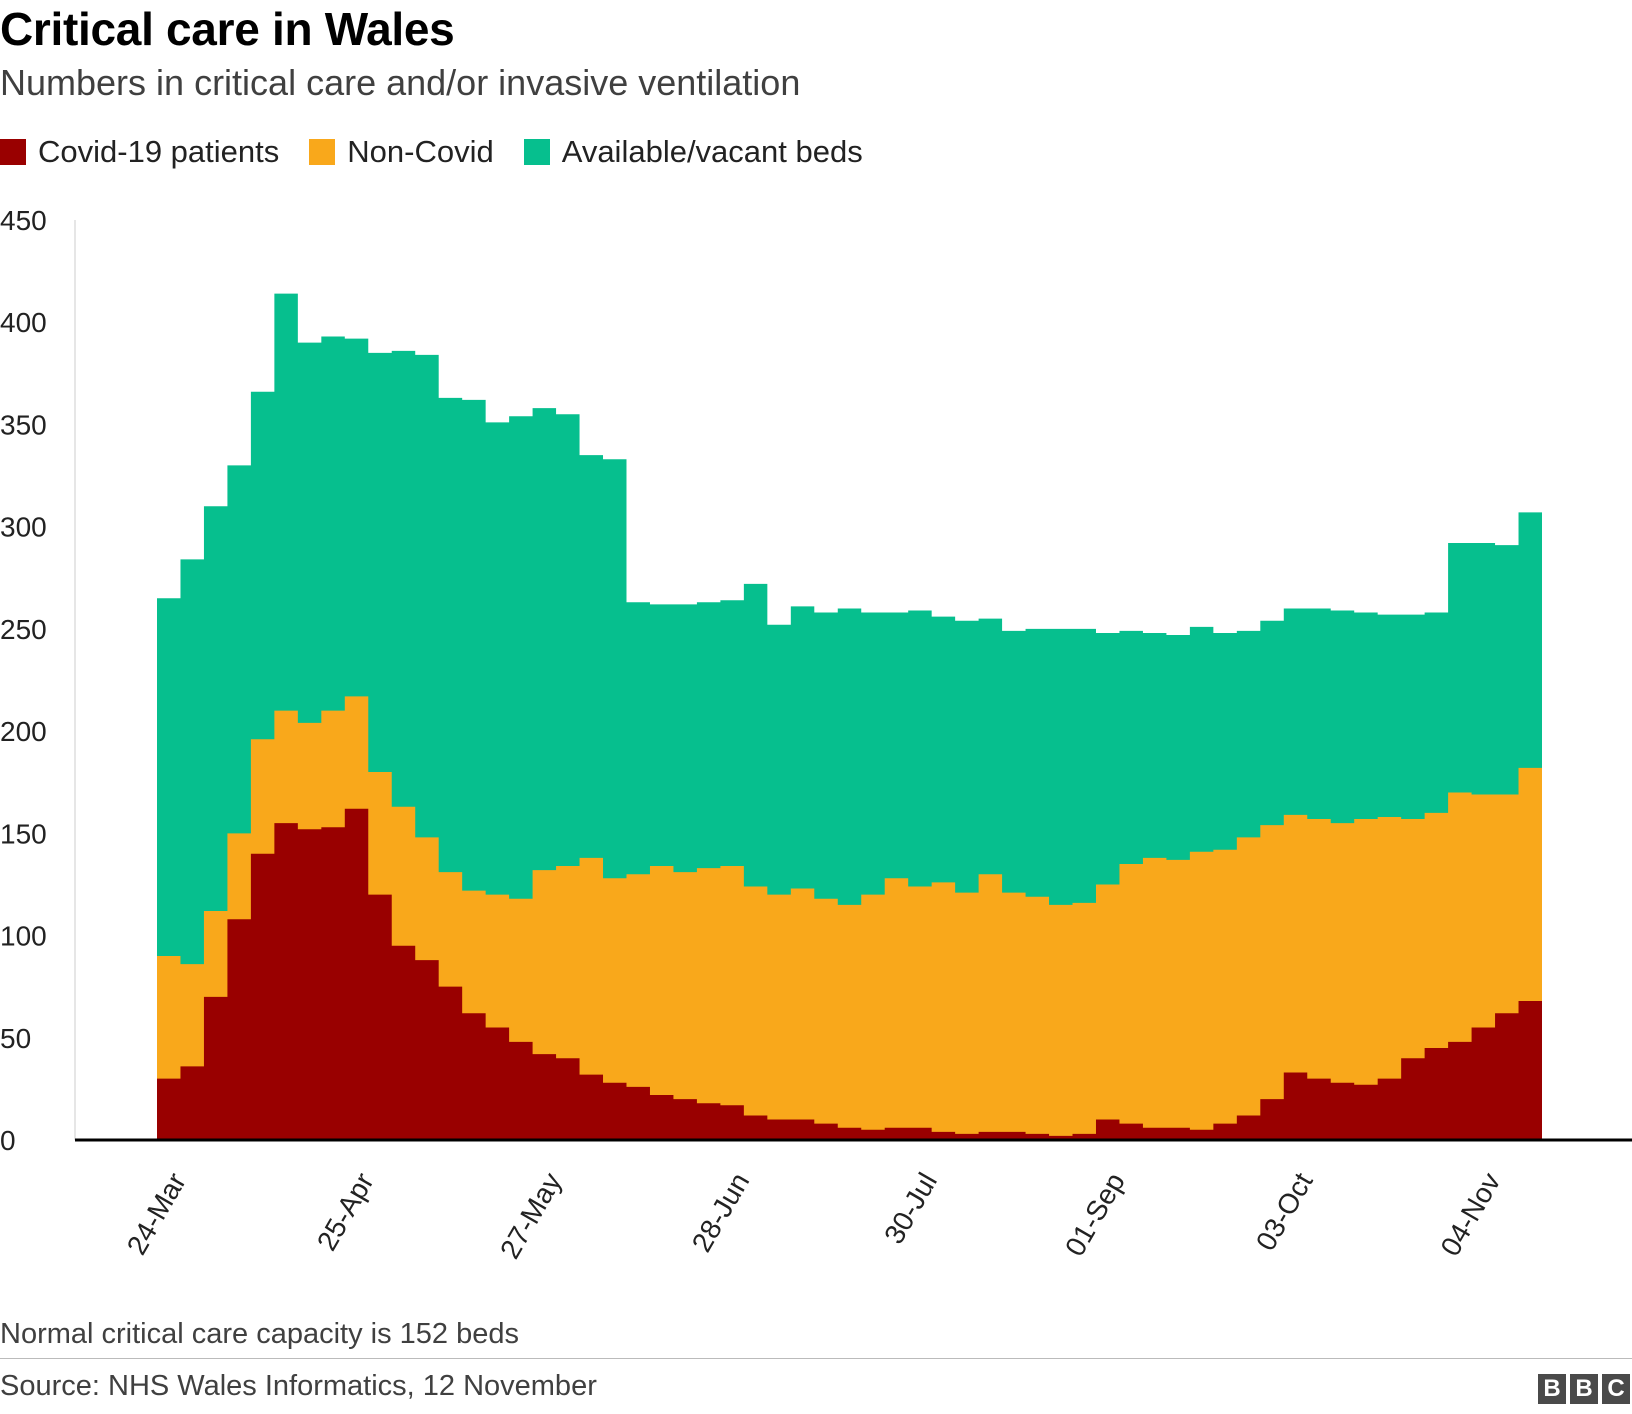 This screenshot has height=1414, width=1632. Describe the element at coordinates (712, 151) in the screenshot. I see `legend-label-available: Available/vacant beds` at that location.